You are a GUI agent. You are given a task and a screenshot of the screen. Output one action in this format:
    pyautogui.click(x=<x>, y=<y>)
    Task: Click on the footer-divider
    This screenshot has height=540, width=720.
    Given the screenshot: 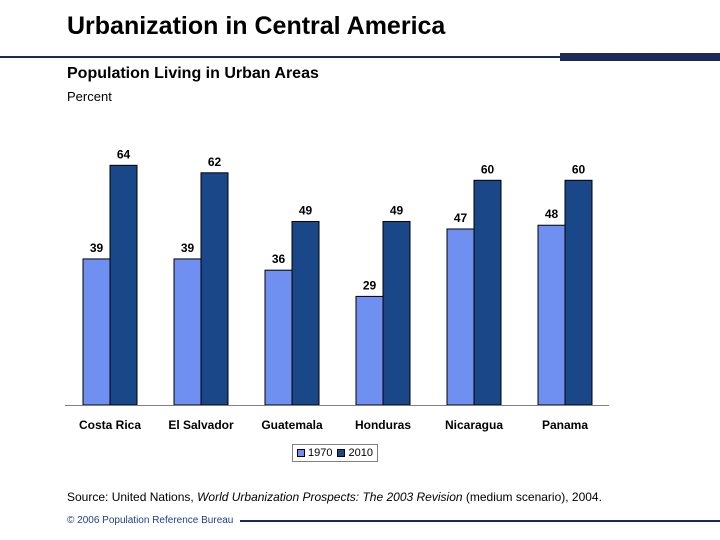 What is the action you would take?
    pyautogui.click(x=480, y=521)
    